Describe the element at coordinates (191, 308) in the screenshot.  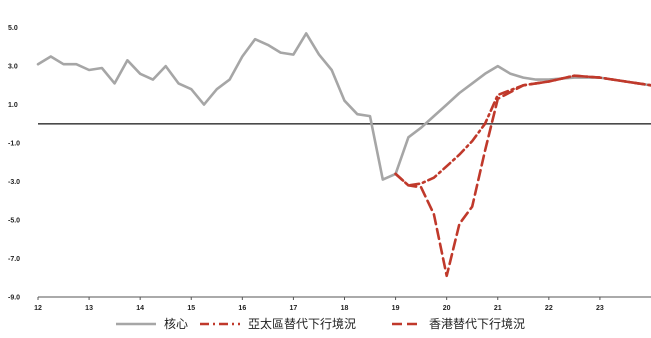
I see `x-tick-label: 15` at that location.